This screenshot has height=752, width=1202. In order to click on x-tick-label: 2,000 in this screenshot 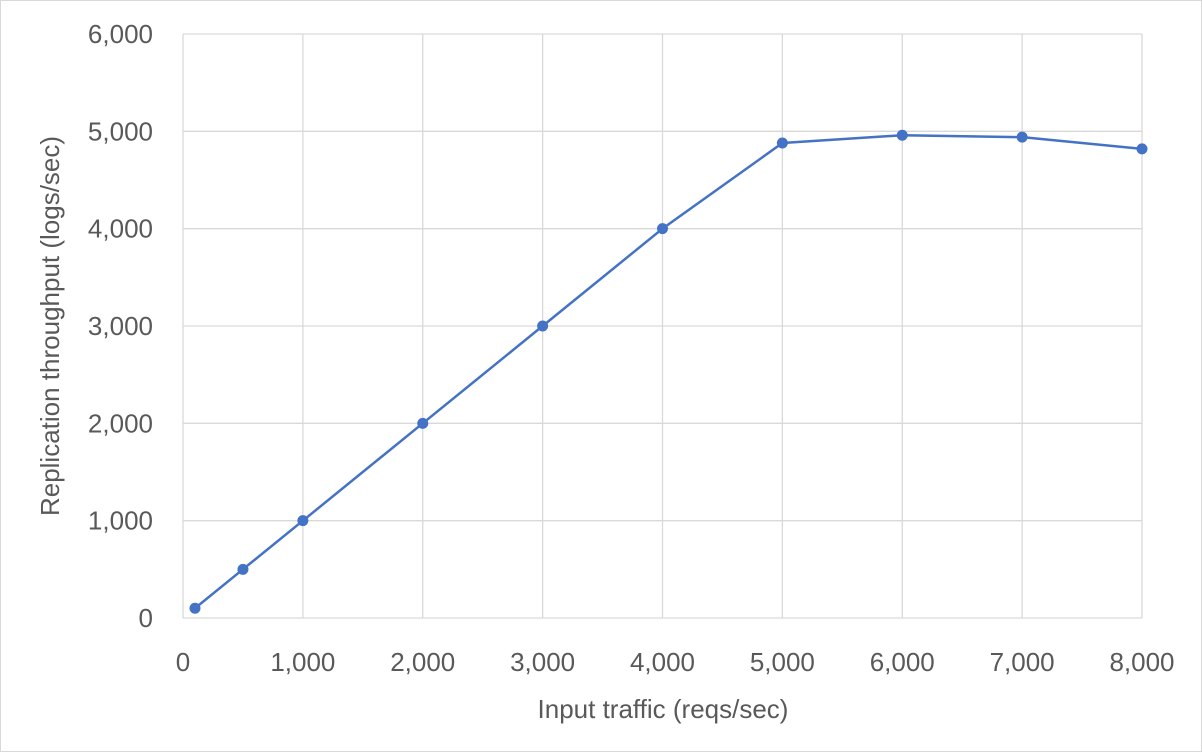, I will do `click(422, 662)`.